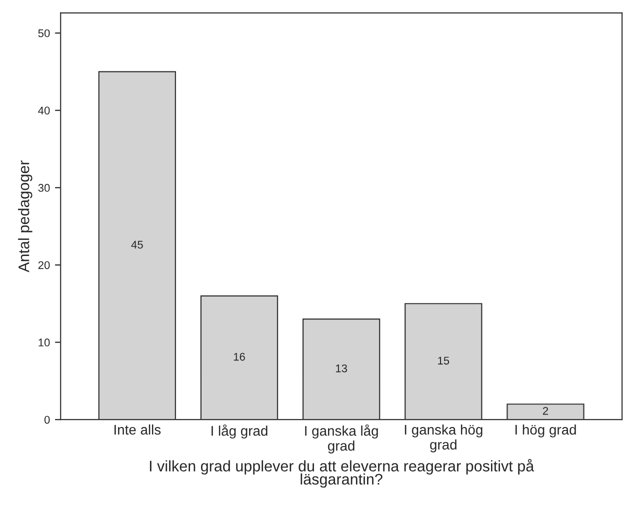  I want to click on y-tick-label: 30, so click(44, 188).